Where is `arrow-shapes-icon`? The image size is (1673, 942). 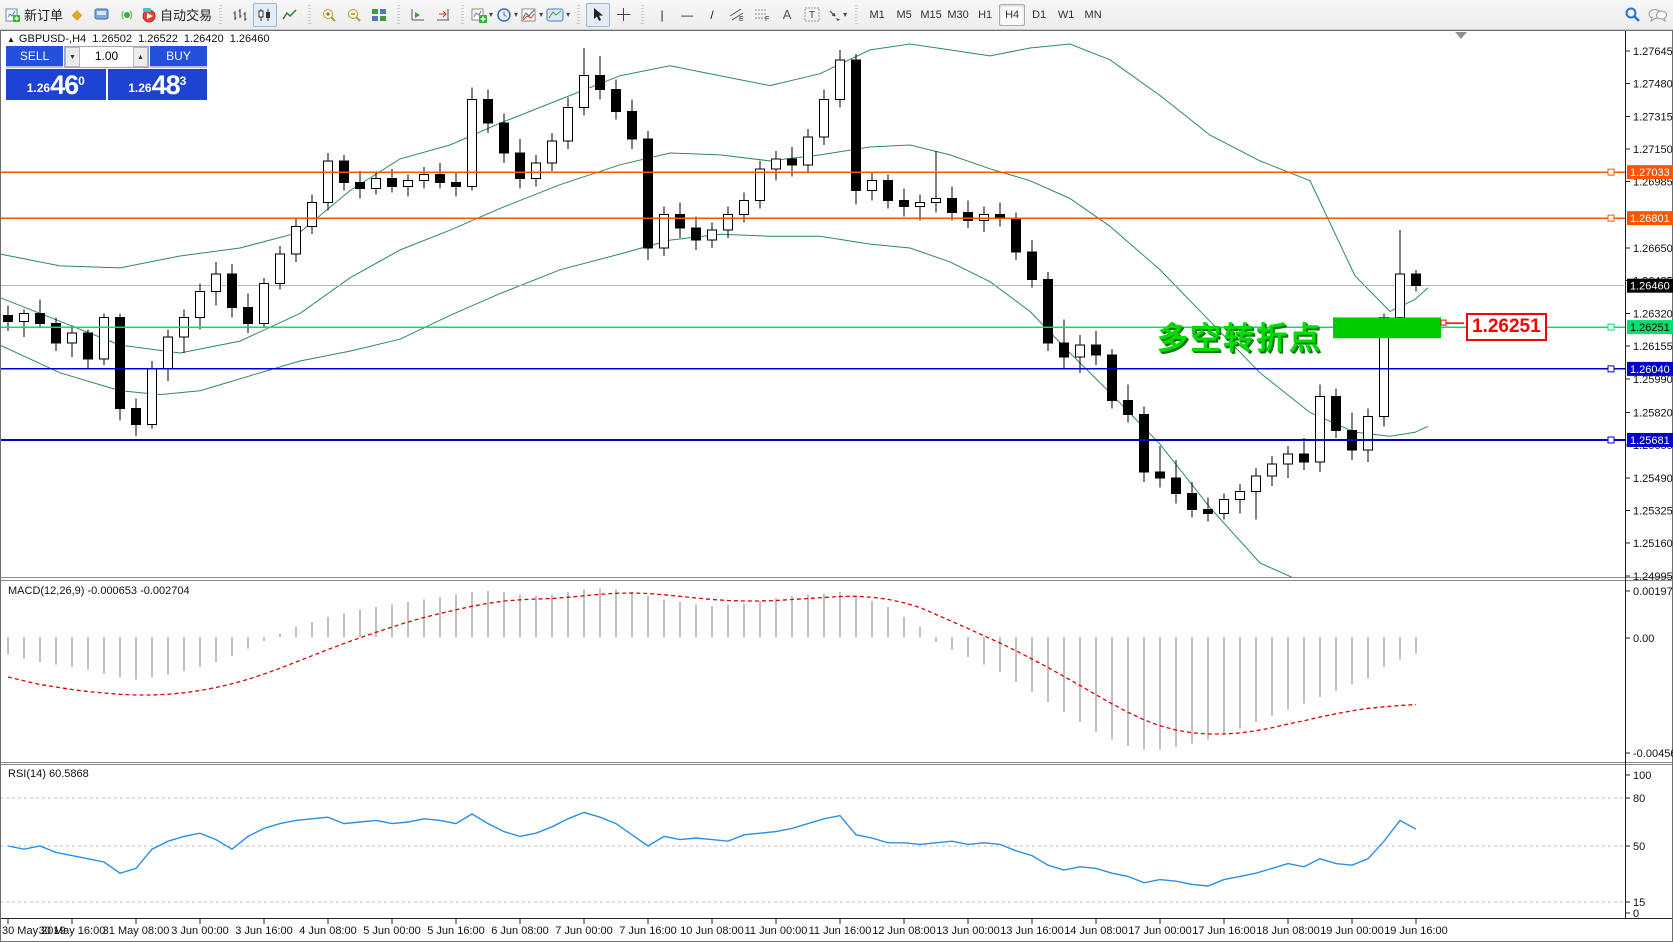 arrow-shapes-icon is located at coordinates (835, 15).